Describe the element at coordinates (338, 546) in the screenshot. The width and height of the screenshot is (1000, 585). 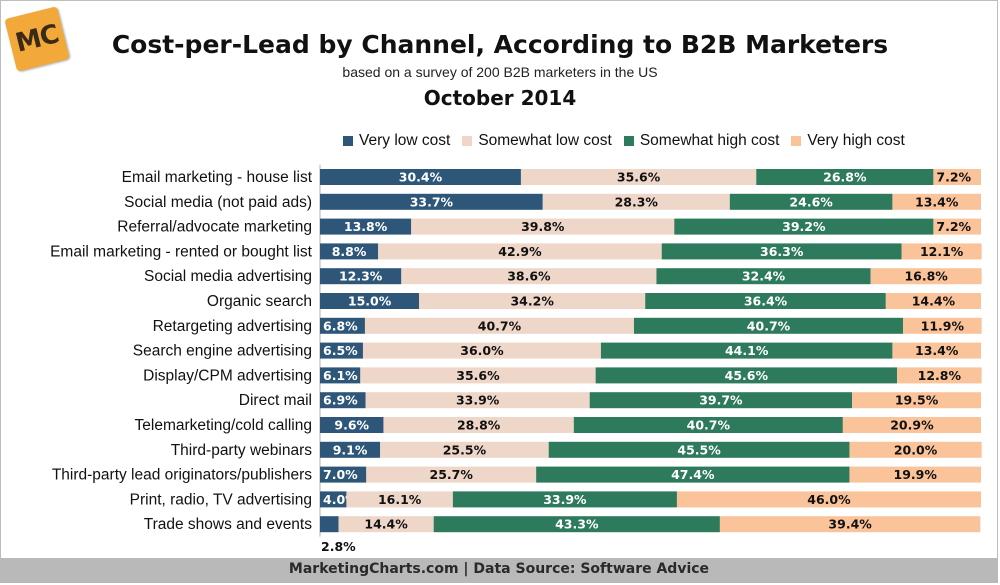
I see `data-label: 2.8%` at that location.